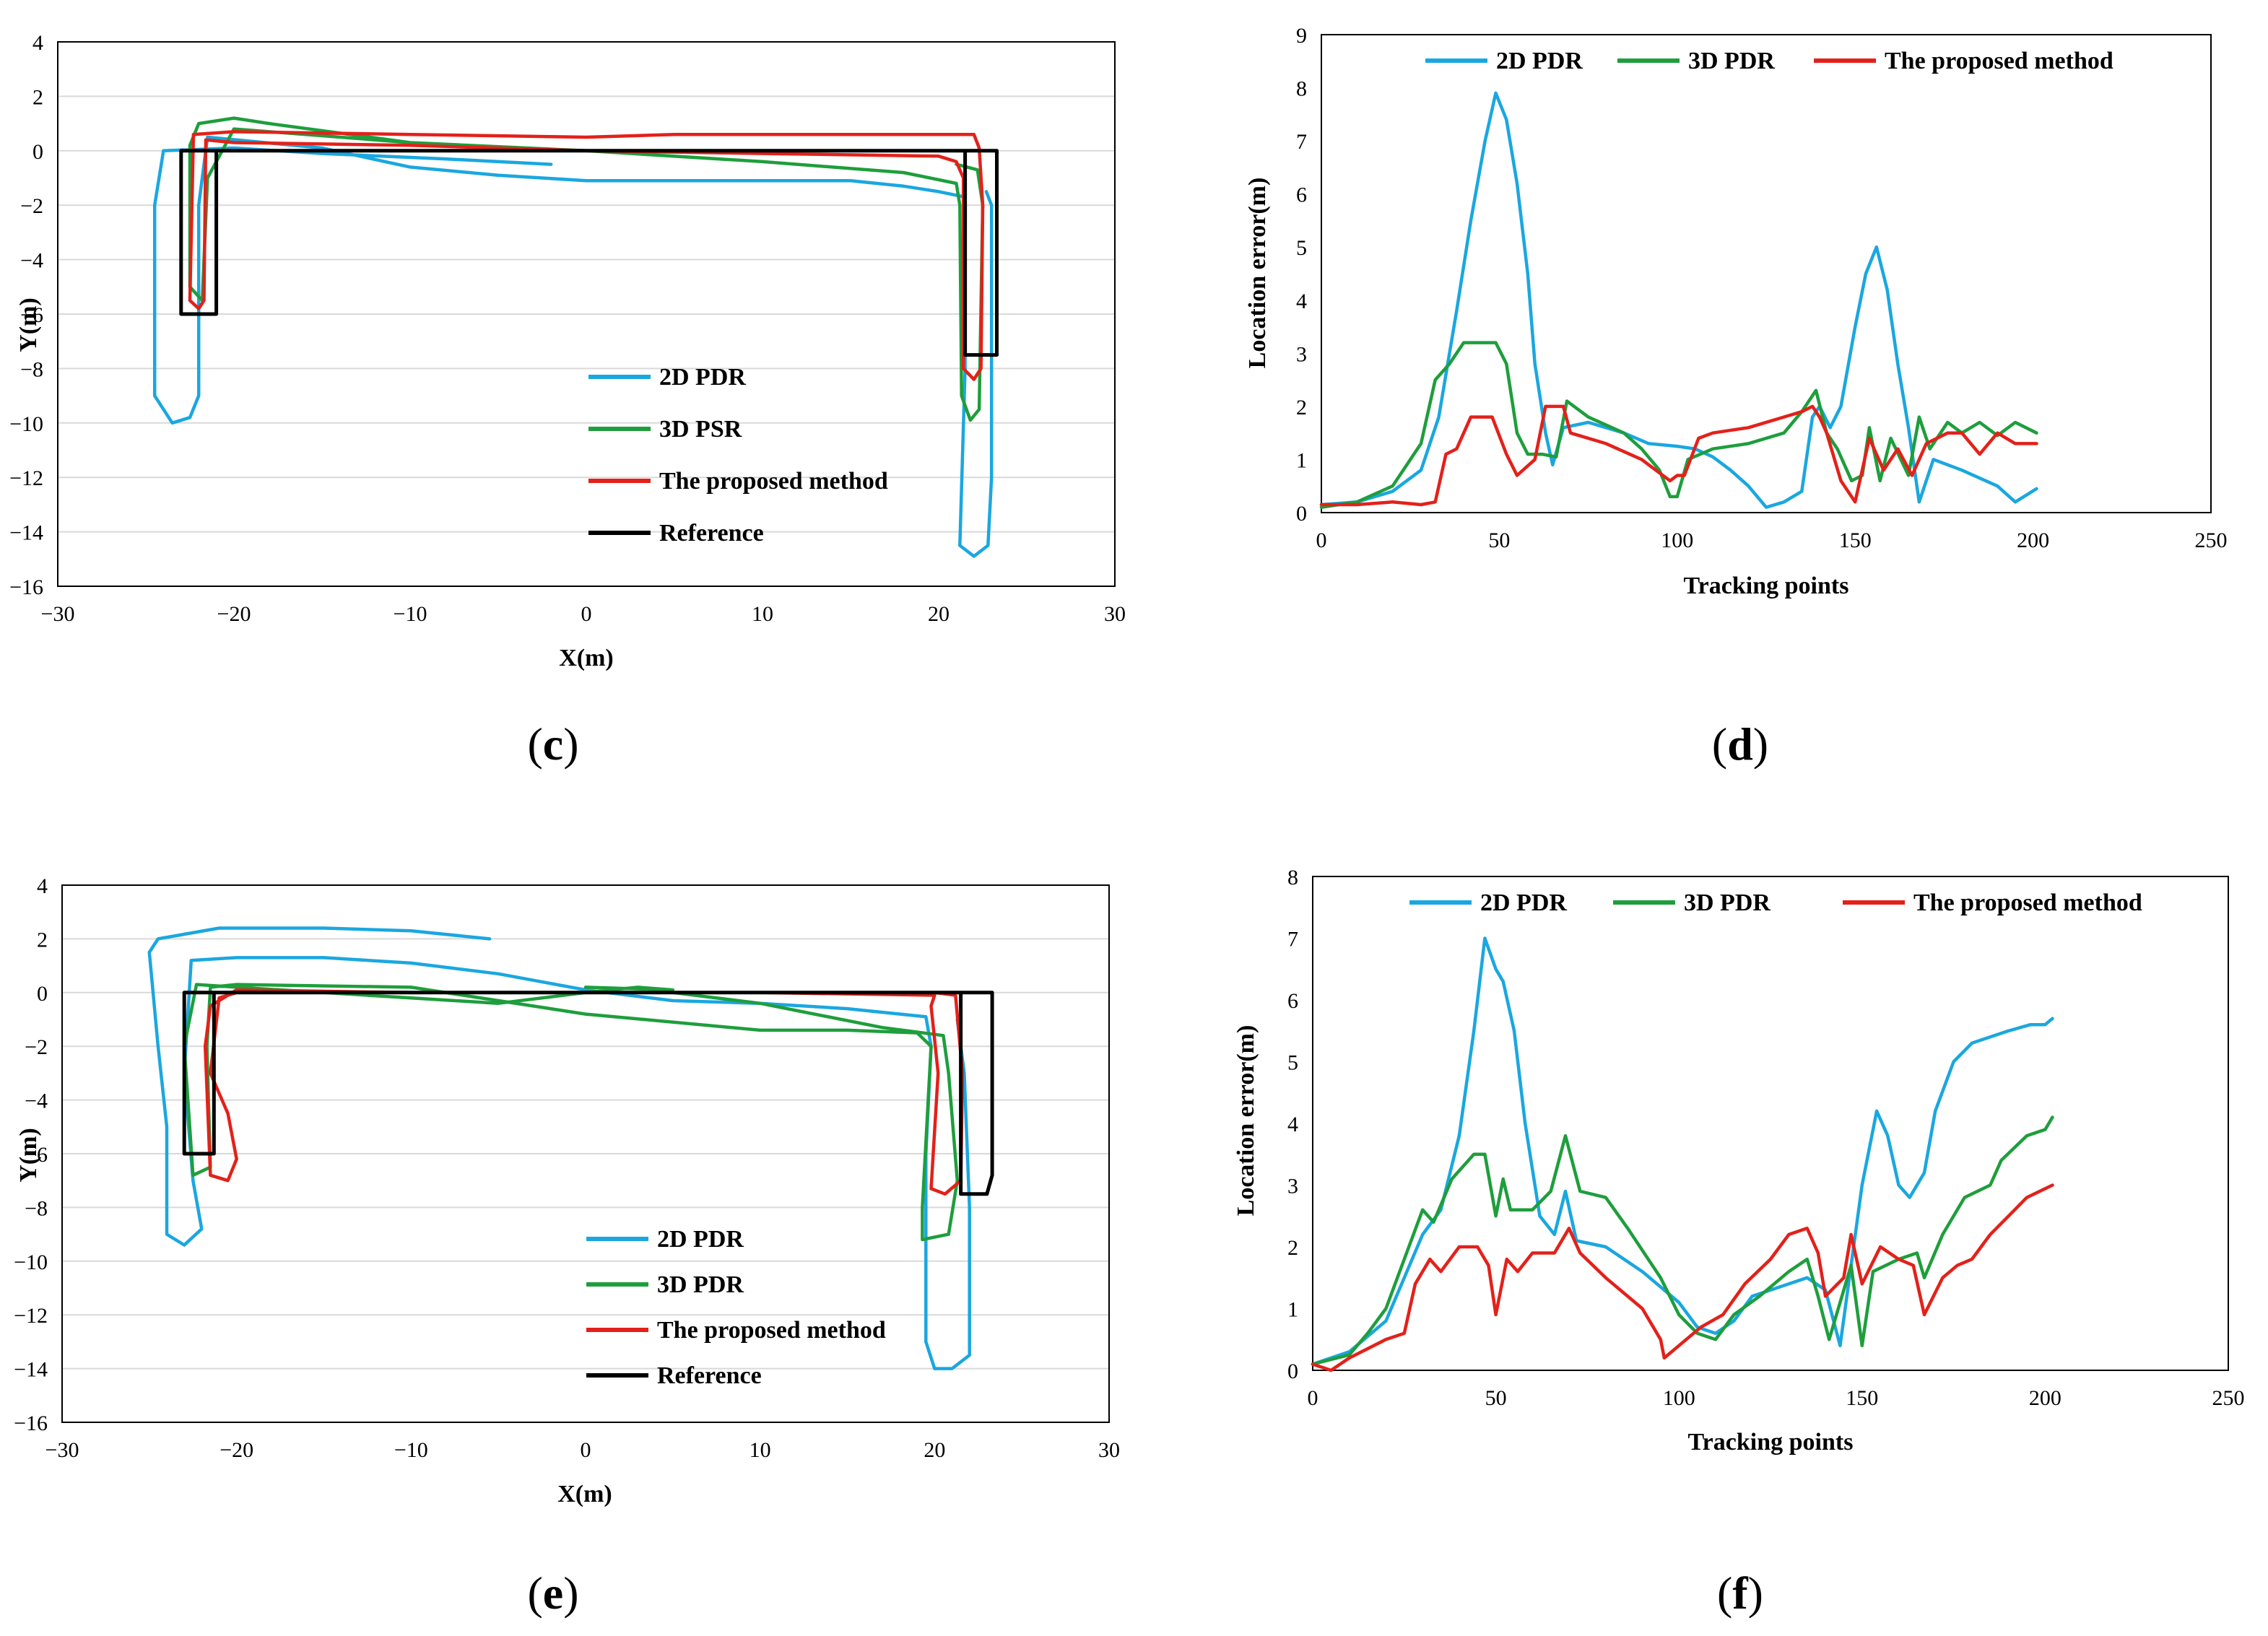 The height and width of the screenshot is (1636, 2268). I want to click on y-tick-label: −6, so click(31, 315).